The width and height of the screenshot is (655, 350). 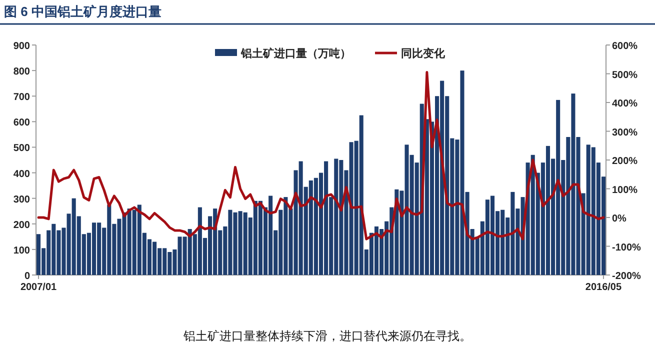 I want to click on y-tick-label: 0, so click(x=27, y=276).